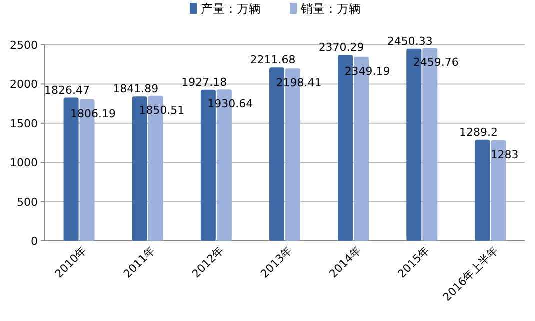 This screenshot has width=535, height=321. What do you see at coordinates (410, 41) in the screenshot?
I see `data-label: 2450.33` at bounding box center [410, 41].